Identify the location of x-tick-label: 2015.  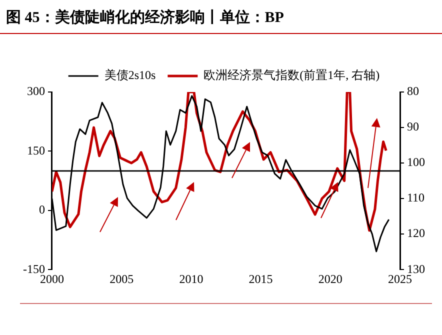
(260, 279).